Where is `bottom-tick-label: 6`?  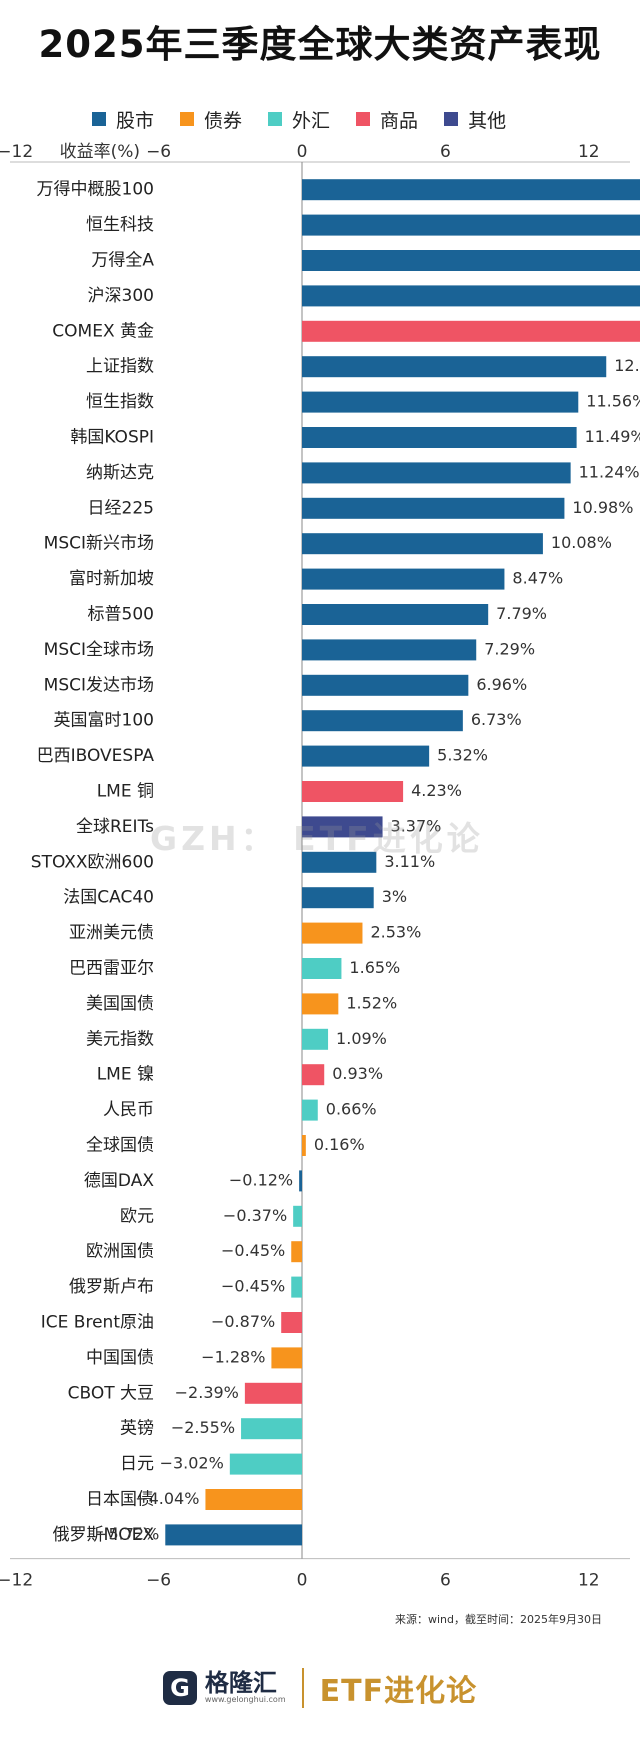 bottom-tick-label: 6 is located at coordinates (445, 1581).